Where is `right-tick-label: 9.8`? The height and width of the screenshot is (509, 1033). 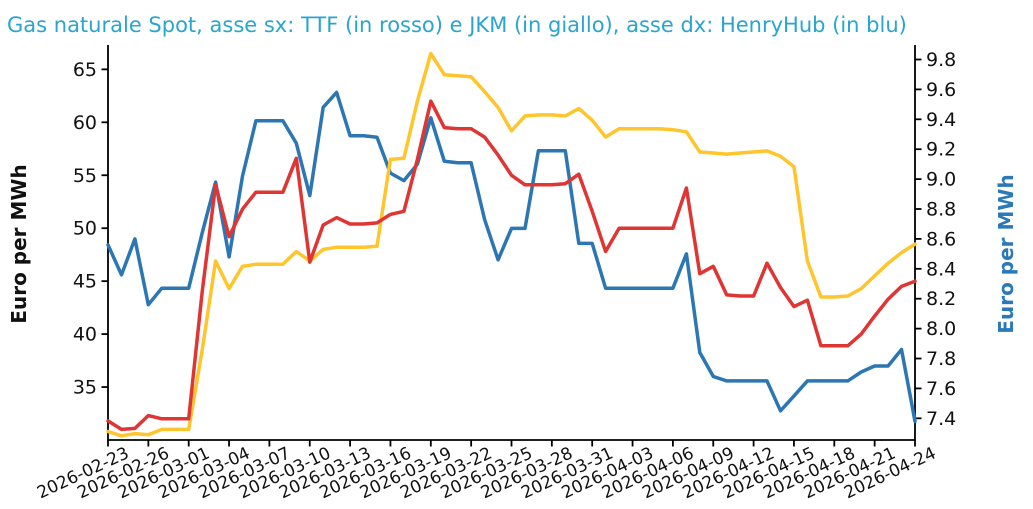
right-tick-label: 9.8 is located at coordinates (941, 60).